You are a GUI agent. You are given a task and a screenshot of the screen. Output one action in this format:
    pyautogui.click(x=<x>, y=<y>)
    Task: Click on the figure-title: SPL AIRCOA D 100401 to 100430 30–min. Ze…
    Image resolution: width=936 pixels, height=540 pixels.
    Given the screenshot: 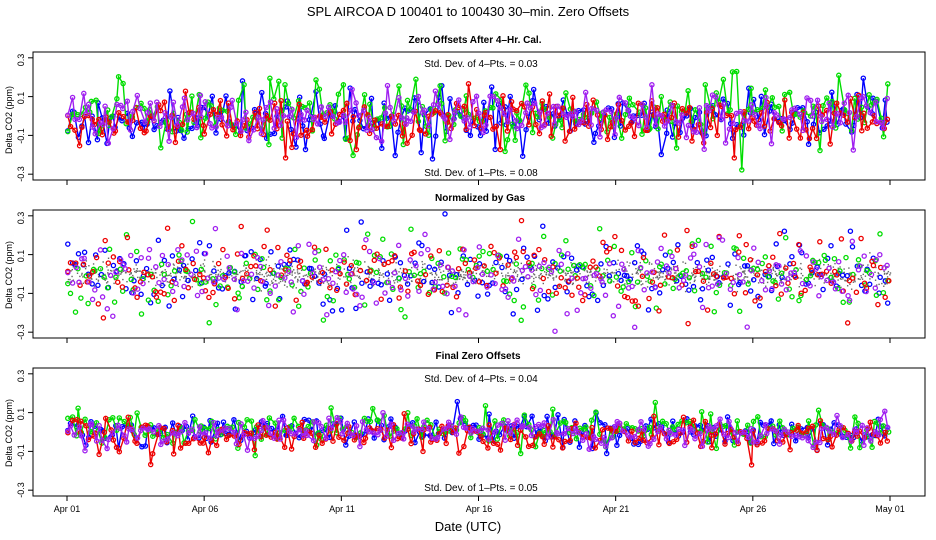 What is the action you would take?
    pyautogui.click(x=468, y=11)
    